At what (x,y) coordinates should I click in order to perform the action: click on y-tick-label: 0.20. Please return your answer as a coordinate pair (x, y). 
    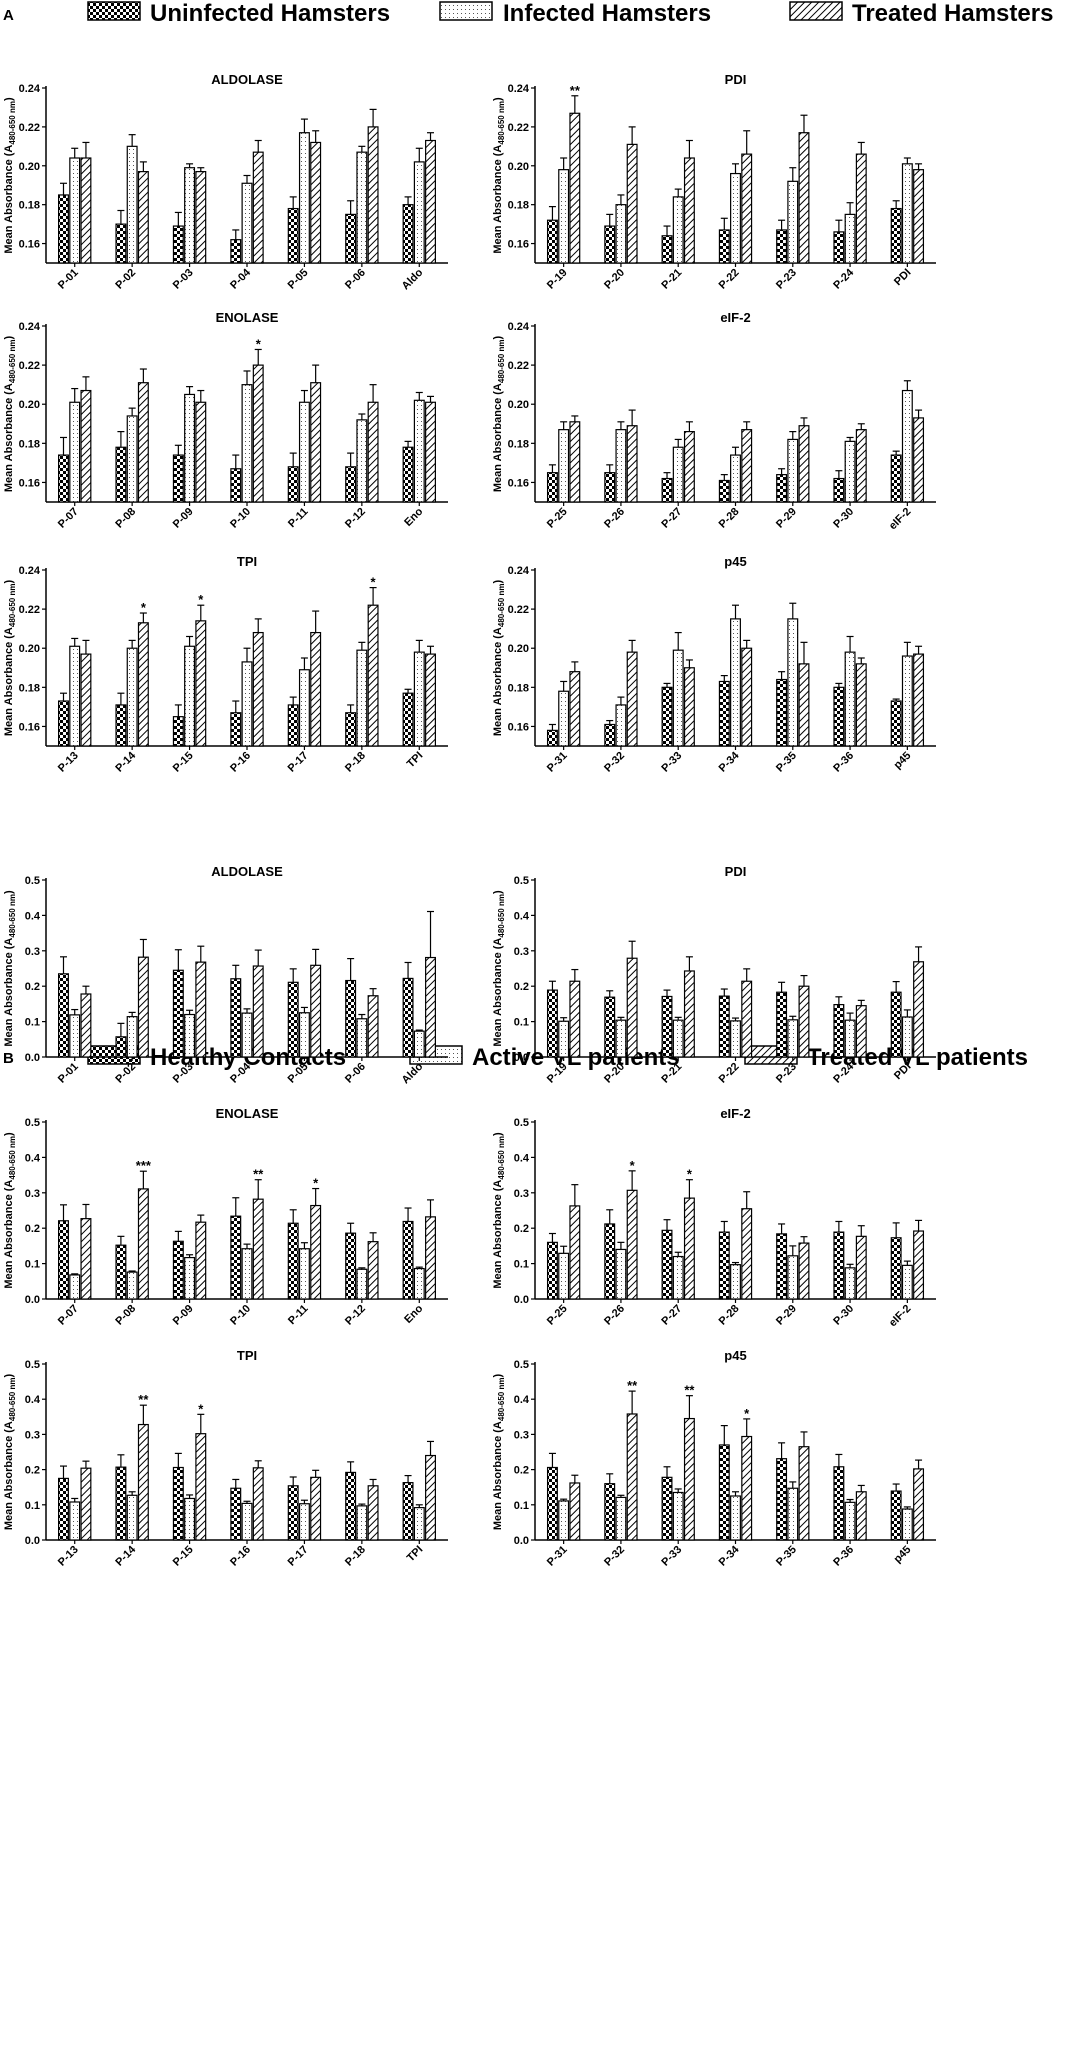
    Looking at the image, I should click on (518, 167).